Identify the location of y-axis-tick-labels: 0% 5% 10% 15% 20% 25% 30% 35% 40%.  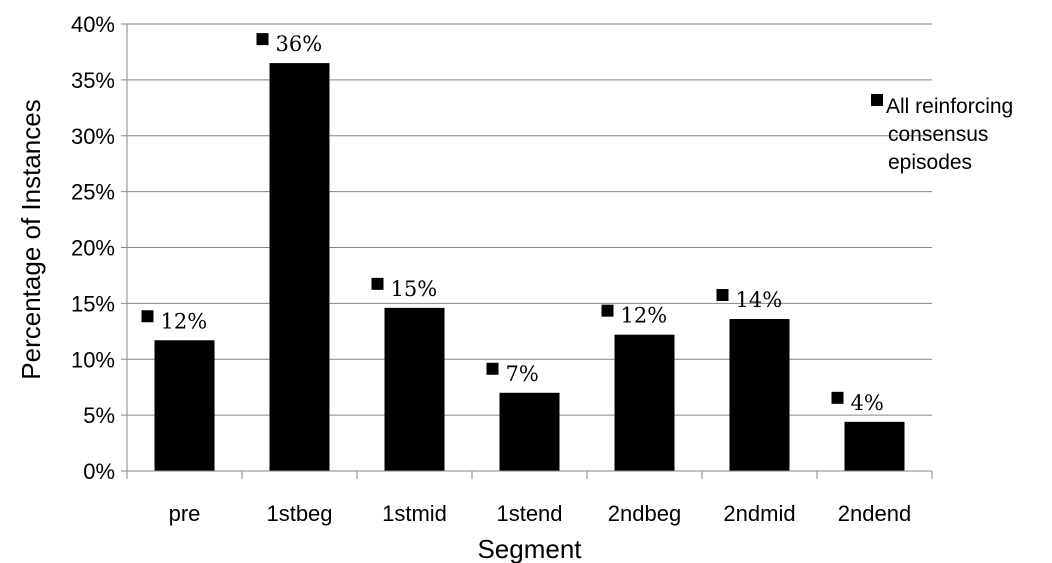
(93, 248).